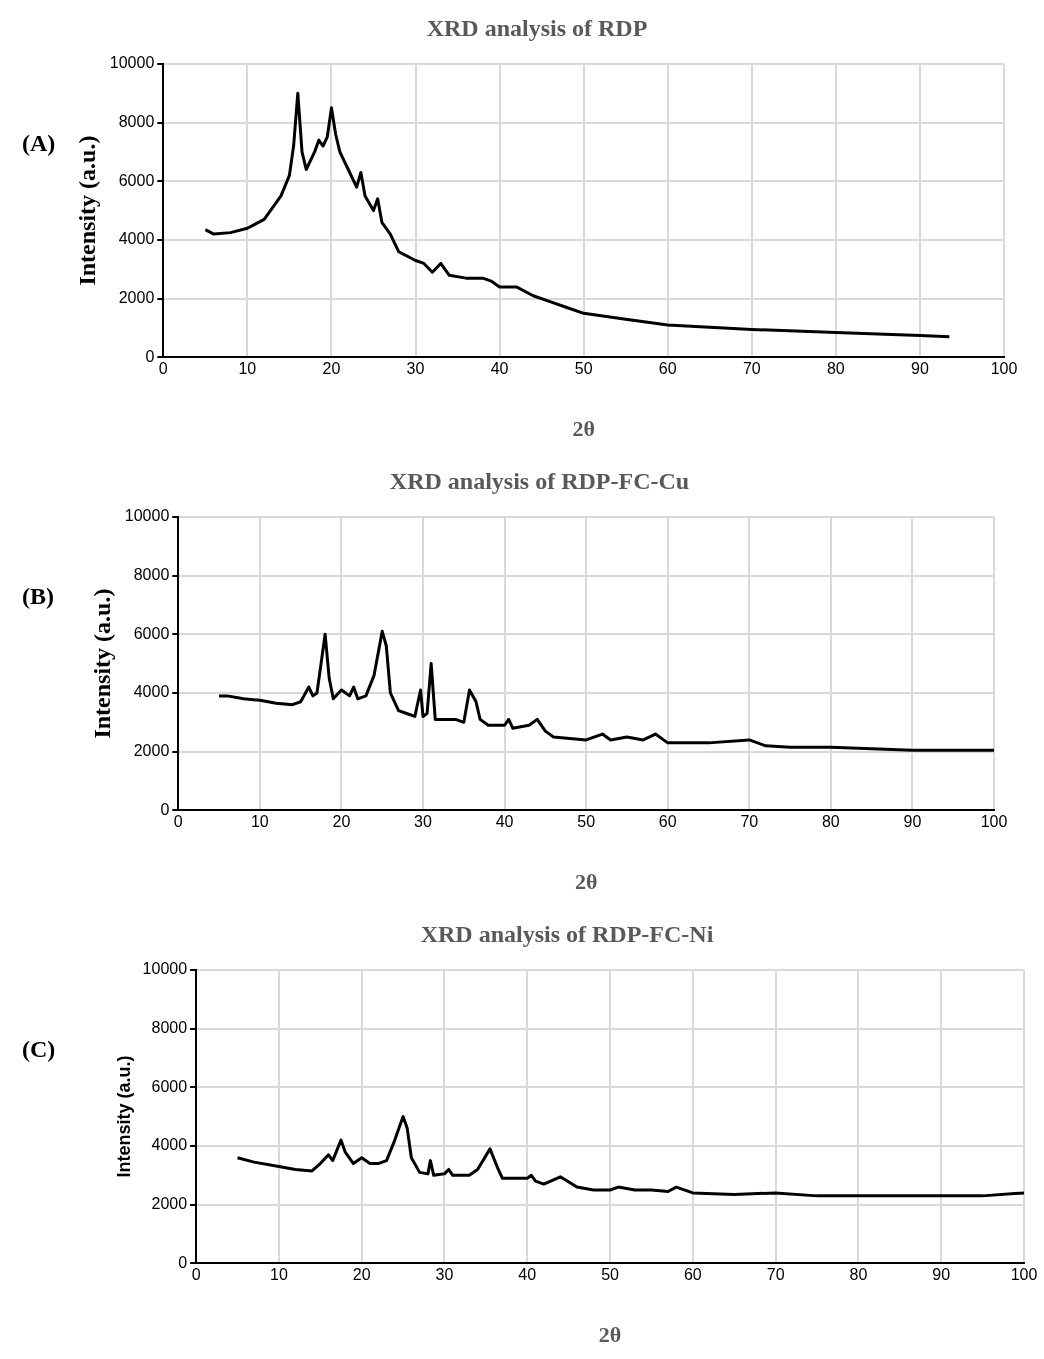 This screenshot has height=1359, width=1044. I want to click on text: (B), so click(38, 596).